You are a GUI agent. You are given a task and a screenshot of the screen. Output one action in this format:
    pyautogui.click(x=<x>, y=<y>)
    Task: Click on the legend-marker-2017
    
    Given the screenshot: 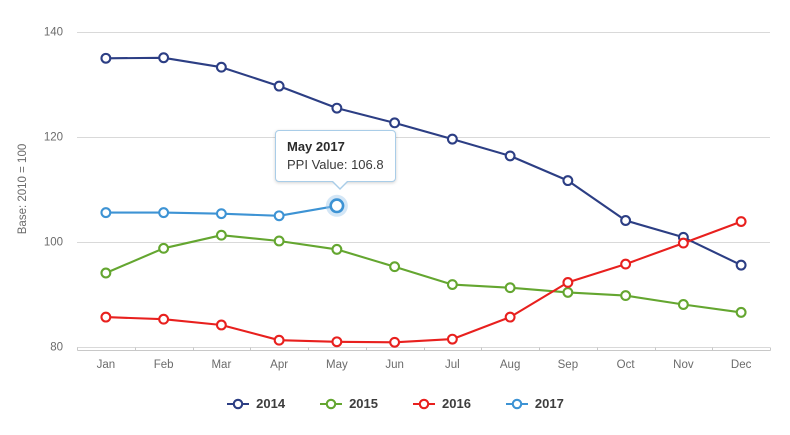 What is the action you would take?
    pyautogui.click(x=516, y=403)
    